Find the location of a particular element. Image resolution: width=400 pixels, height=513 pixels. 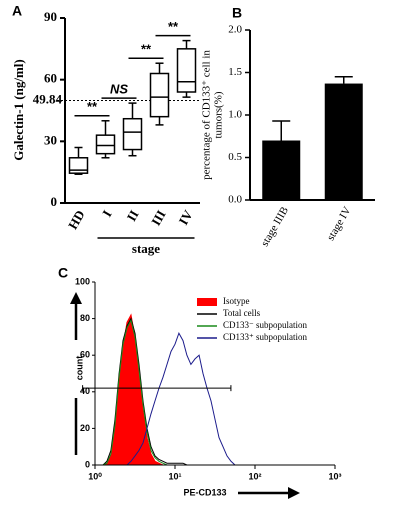

x-tick-label: IV is located at coordinates (185, 217).